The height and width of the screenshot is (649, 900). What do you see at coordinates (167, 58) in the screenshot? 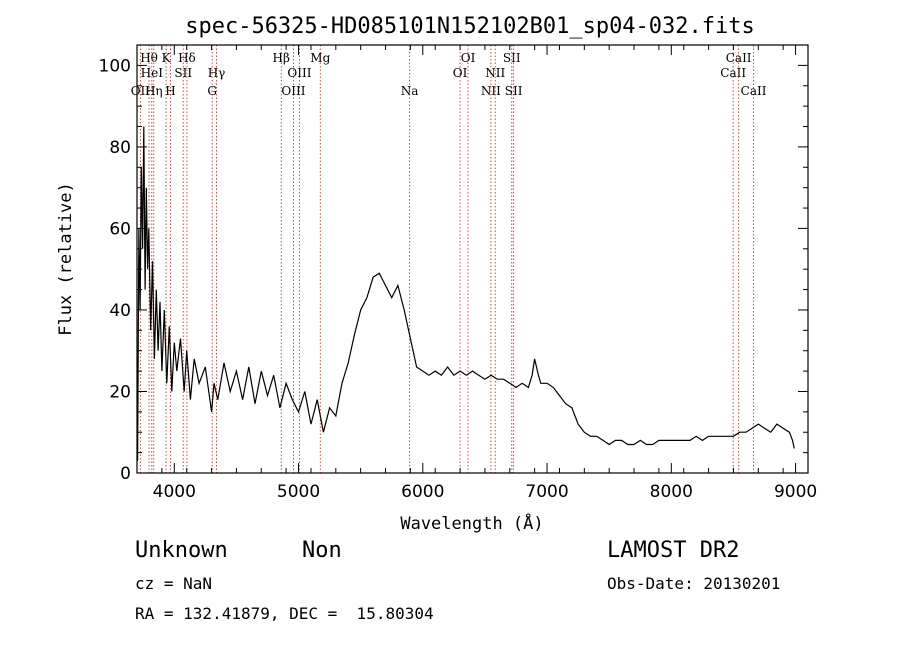
I see `line-label: K` at bounding box center [167, 58].